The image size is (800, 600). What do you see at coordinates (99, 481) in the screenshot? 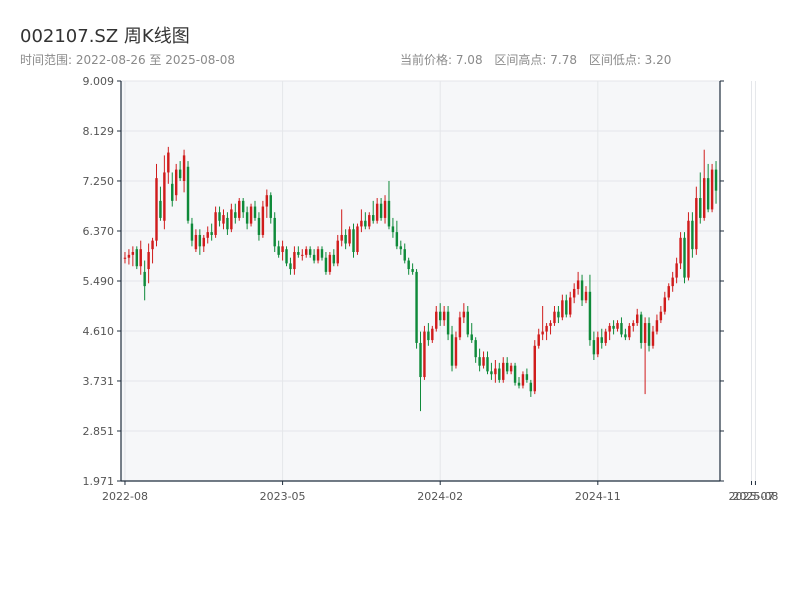
I see `y-tick-label: 1.971` at bounding box center [99, 481].